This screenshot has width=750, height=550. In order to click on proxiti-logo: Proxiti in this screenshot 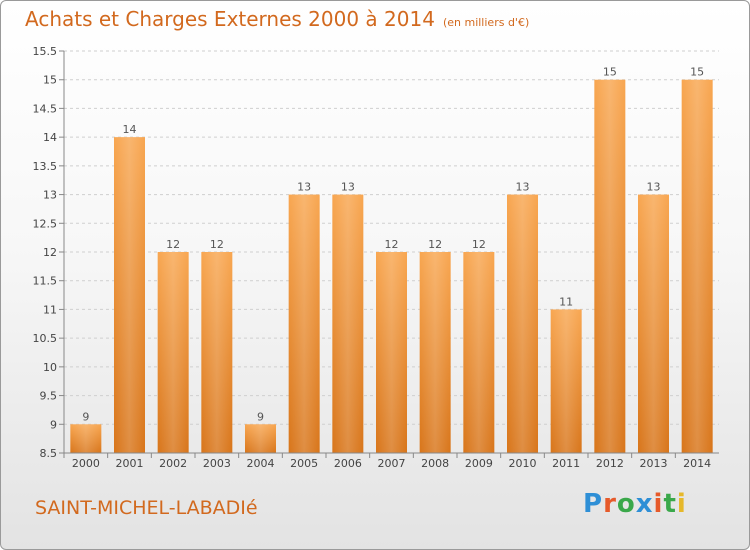, I will do `click(635, 504)`.